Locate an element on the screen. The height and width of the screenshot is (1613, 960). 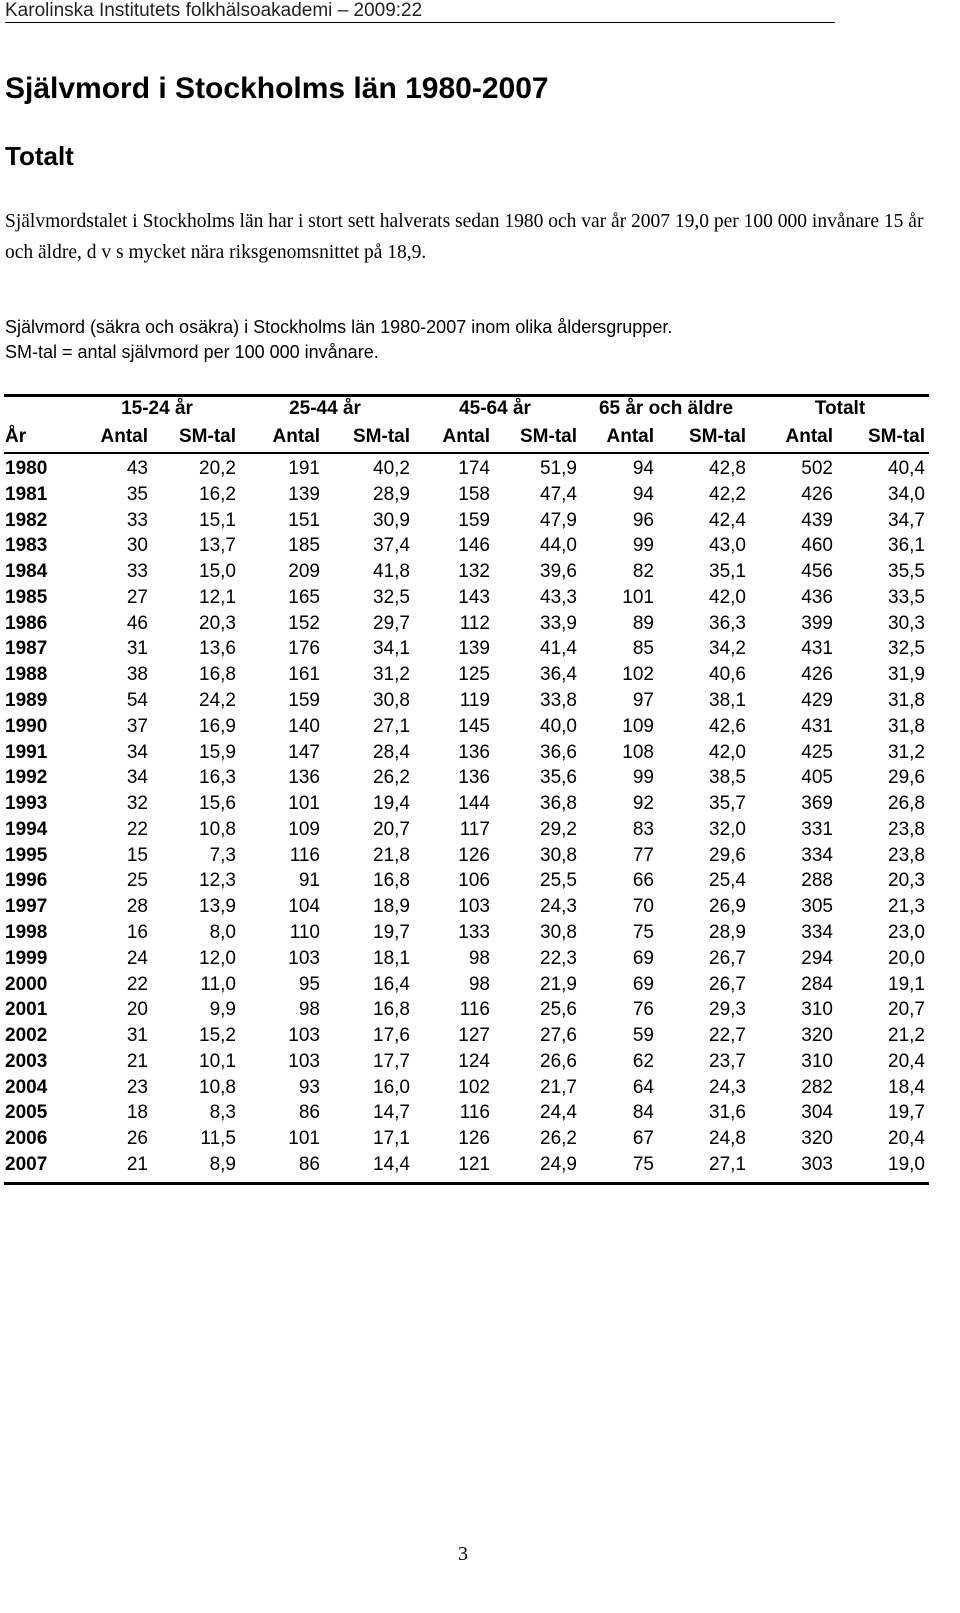
table-cell: 133 is located at coordinates (474, 932).